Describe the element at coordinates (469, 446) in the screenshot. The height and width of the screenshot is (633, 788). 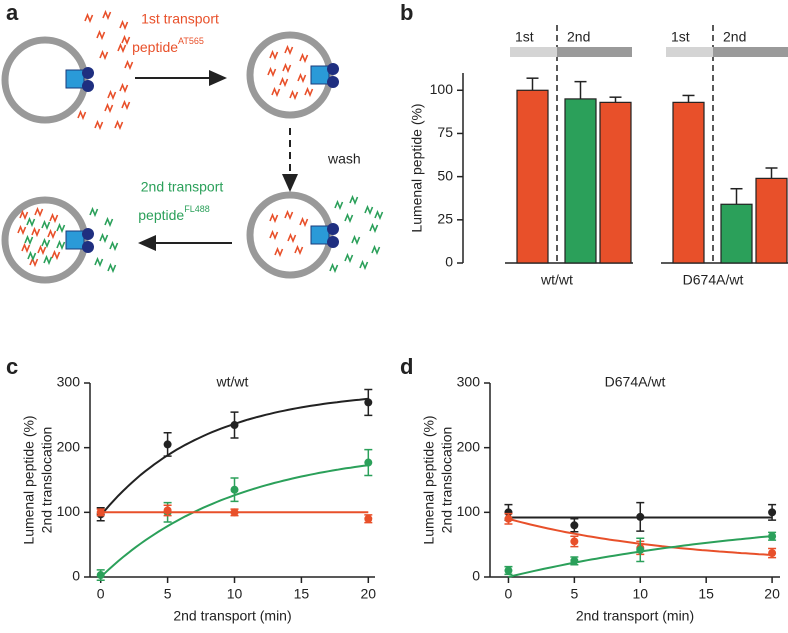
I see `y-tick-label: 200` at that location.